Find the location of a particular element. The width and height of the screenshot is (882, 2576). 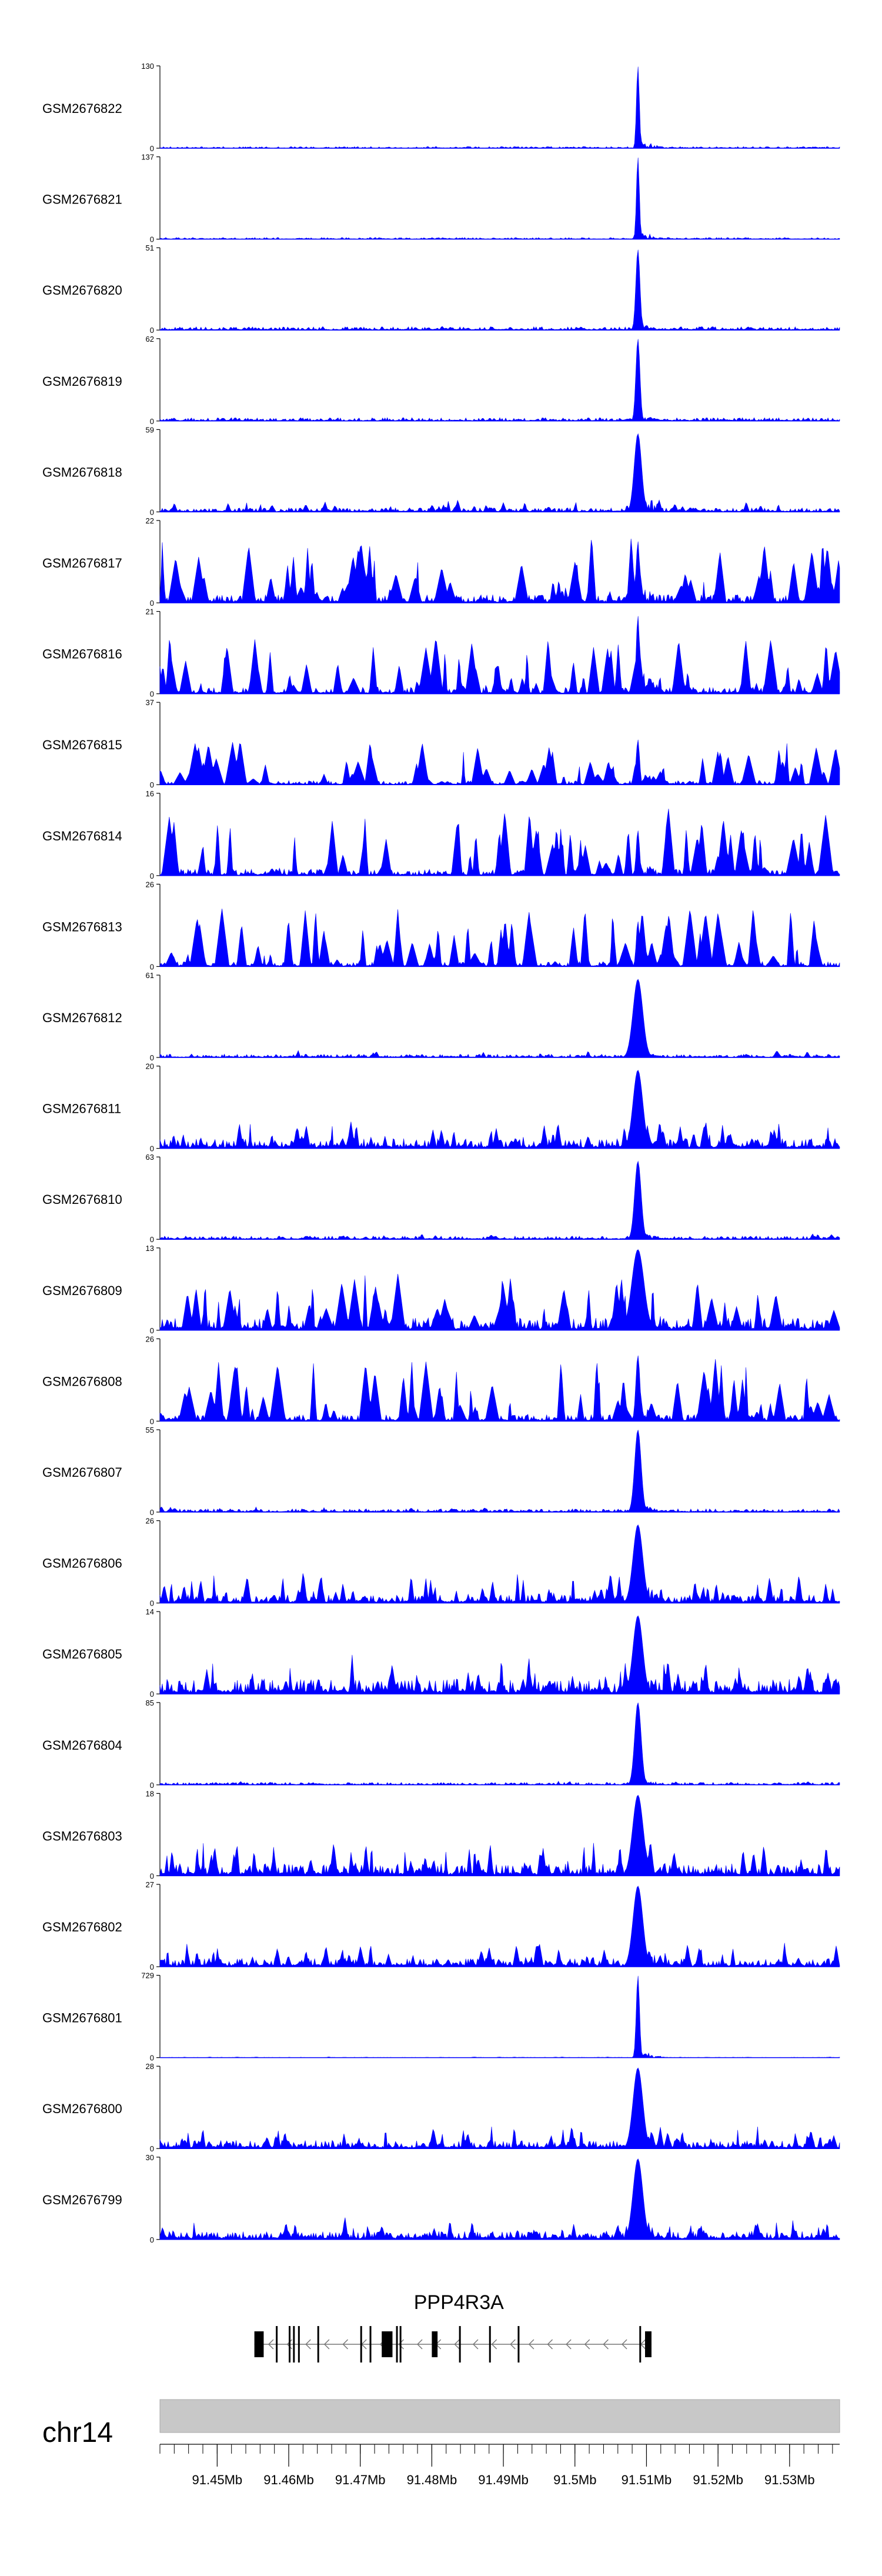

y-max-label: 59 is located at coordinates (150, 429).